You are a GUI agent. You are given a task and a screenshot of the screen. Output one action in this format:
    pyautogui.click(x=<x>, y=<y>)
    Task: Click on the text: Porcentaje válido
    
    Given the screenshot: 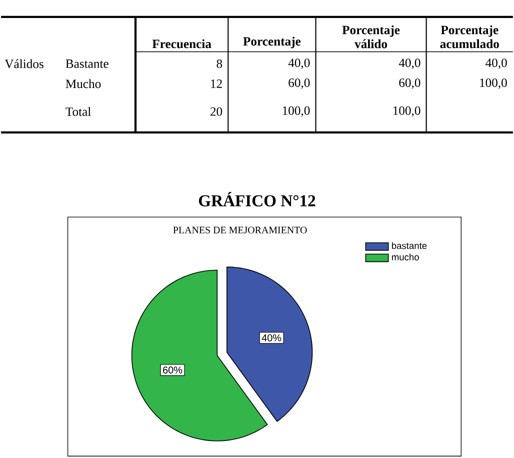 What is the action you would take?
    pyautogui.click(x=371, y=36)
    